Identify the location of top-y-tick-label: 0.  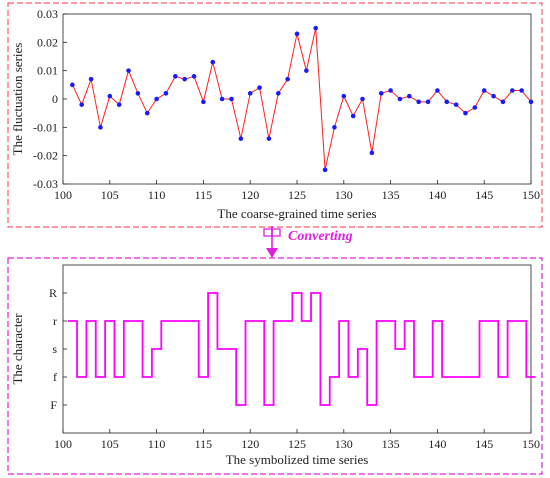
(55, 99).